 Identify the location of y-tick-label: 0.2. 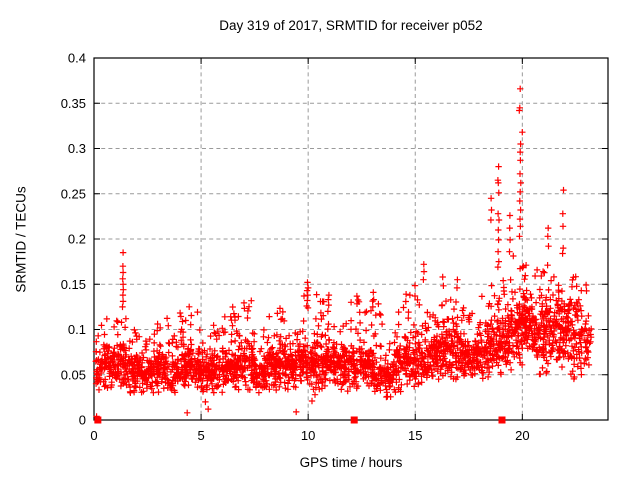
(77, 239).